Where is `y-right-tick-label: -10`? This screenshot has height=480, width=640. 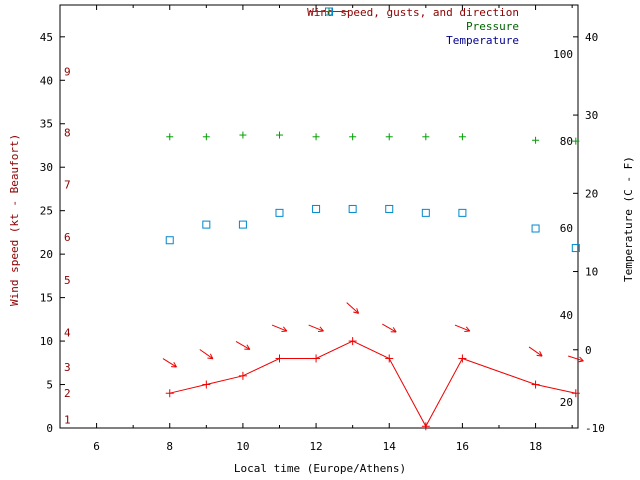
y-right-tick-label: -10 is located at coordinates (595, 428).